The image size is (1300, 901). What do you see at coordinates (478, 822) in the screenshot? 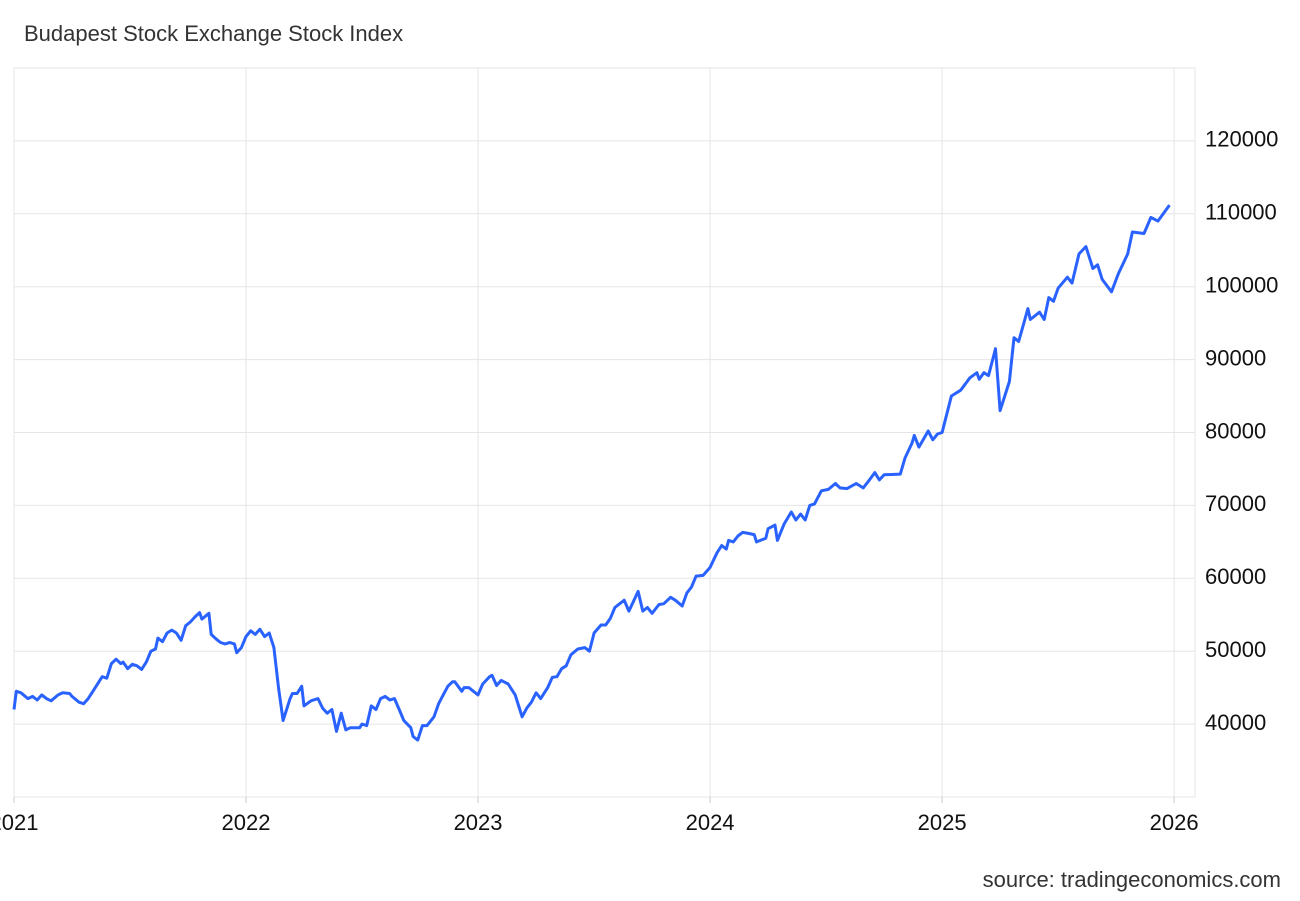
I see `x-tick-label: 2023` at bounding box center [478, 822].